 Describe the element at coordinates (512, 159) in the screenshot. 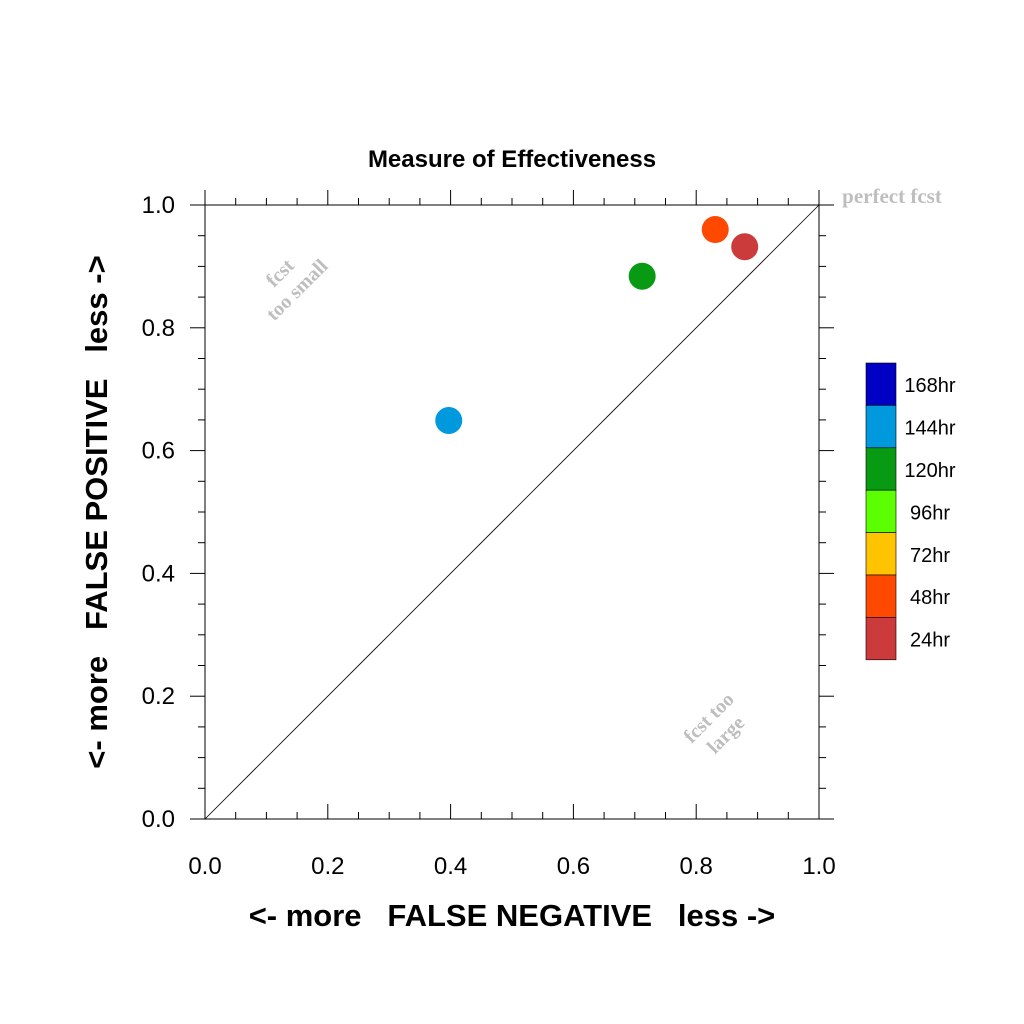

I see `chart-title: Measure of Effectiveness` at that location.